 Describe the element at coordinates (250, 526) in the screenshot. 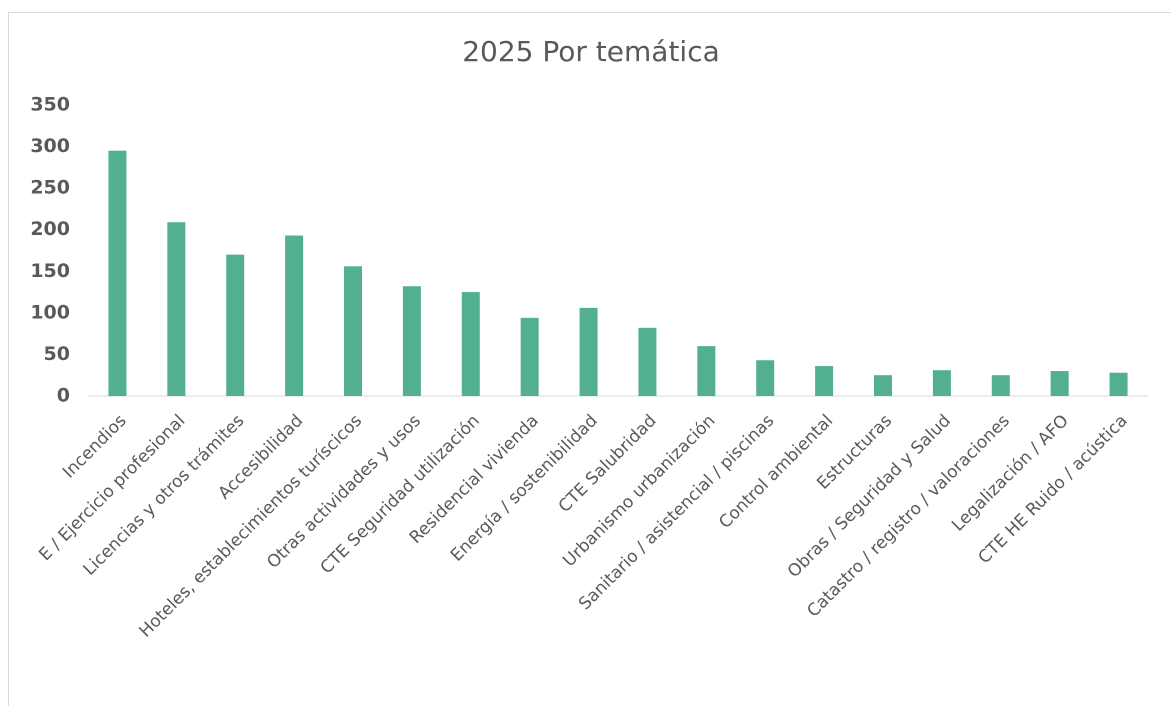

I see `x-tick-label: Hoteles, establecimientos turíscicos` at that location.